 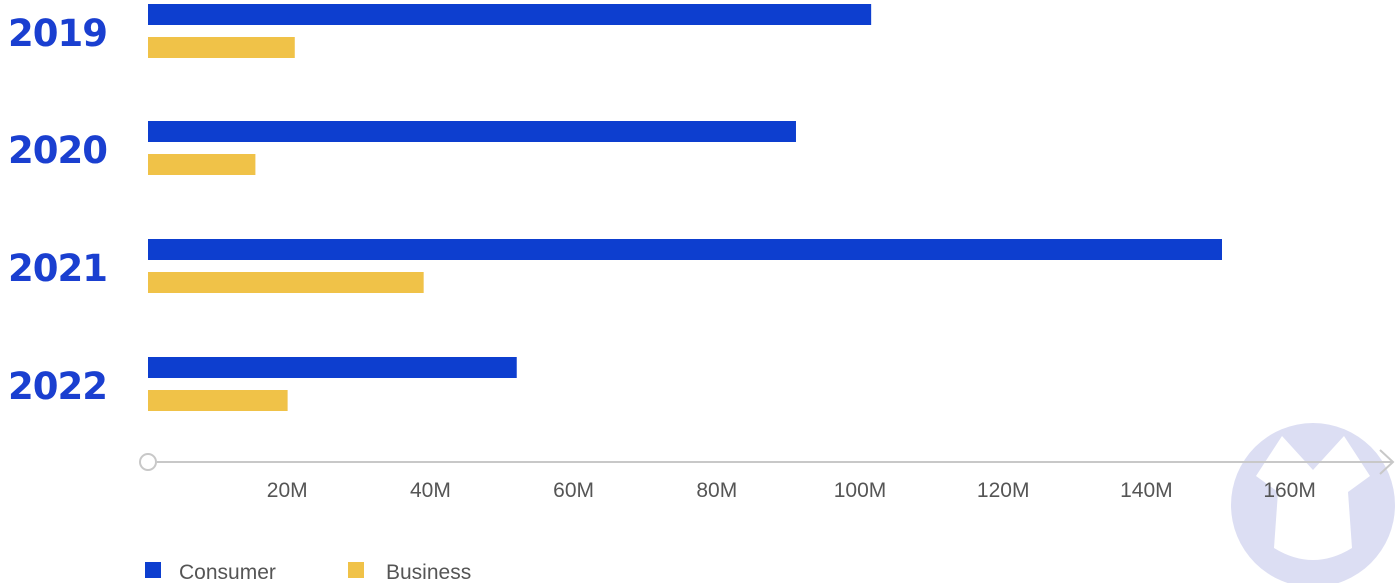 I want to click on x-tick-label: 100M, so click(x=860, y=490).